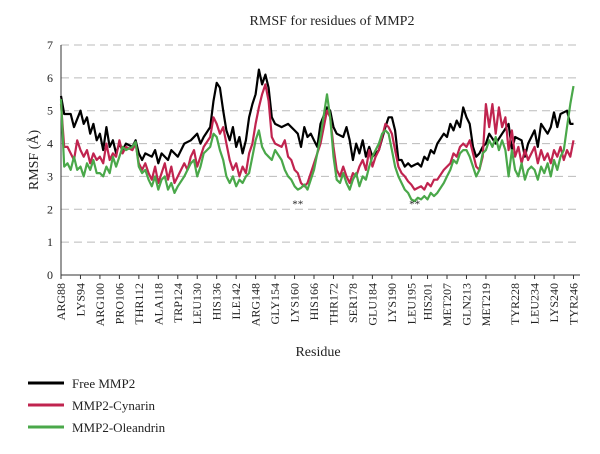  What do you see at coordinates (61, 301) in the screenshot?
I see `x-tick-ARG88: ARG88` at bounding box center [61, 301].